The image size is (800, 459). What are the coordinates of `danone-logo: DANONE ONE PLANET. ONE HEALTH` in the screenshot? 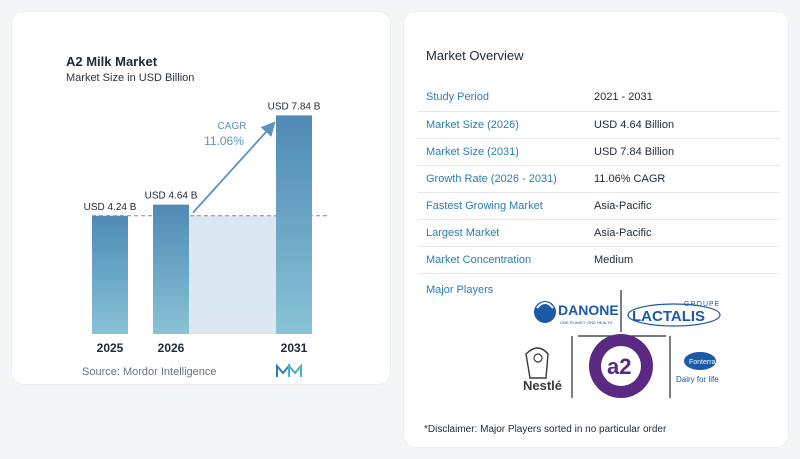 It's located at (576, 313).